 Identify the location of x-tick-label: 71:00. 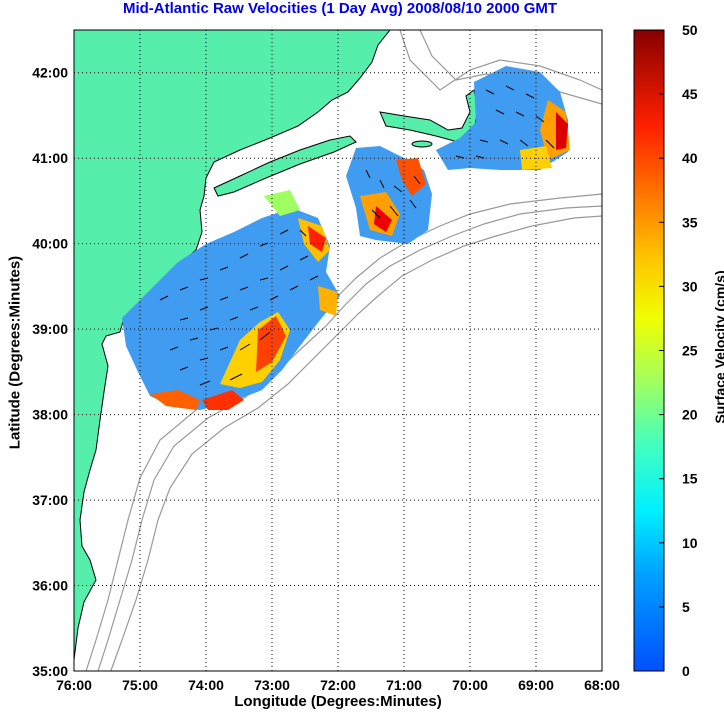
(404, 685).